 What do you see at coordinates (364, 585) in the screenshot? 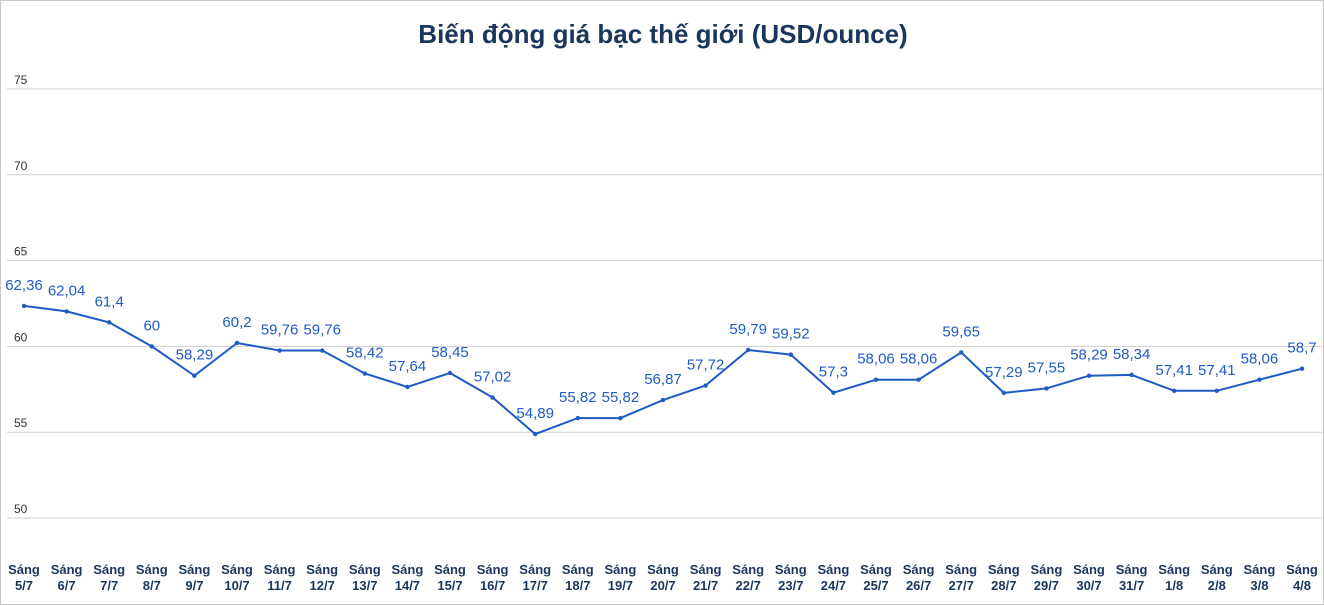
I see `x-tick-label: 13/7` at bounding box center [364, 585].